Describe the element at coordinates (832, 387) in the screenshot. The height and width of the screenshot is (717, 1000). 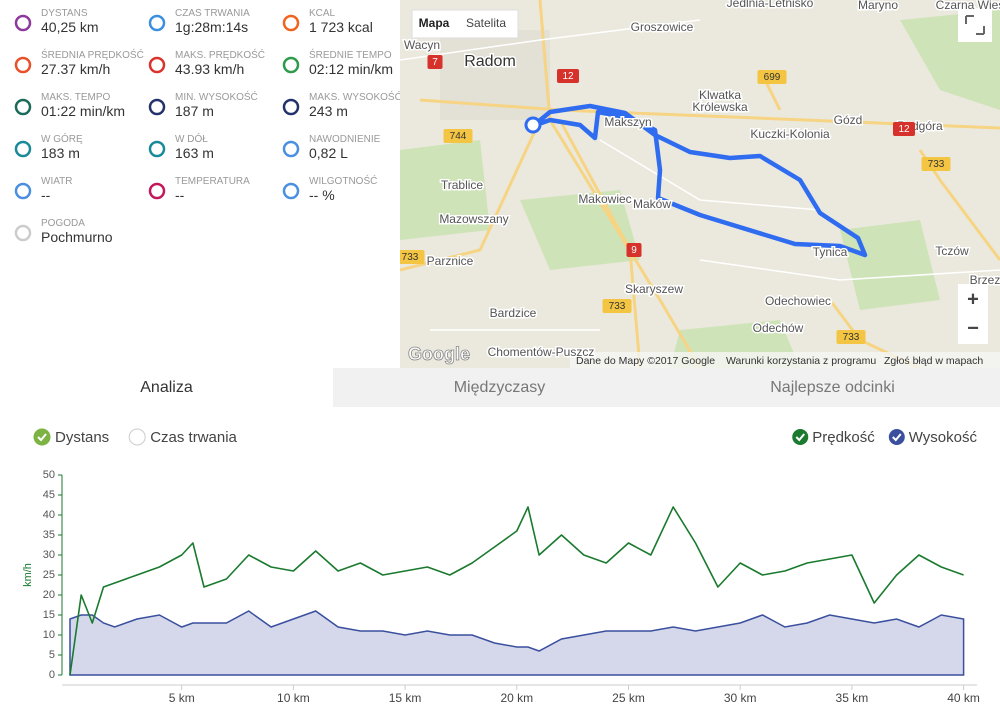
I see `tab: Najlepsze odcinki` at that location.